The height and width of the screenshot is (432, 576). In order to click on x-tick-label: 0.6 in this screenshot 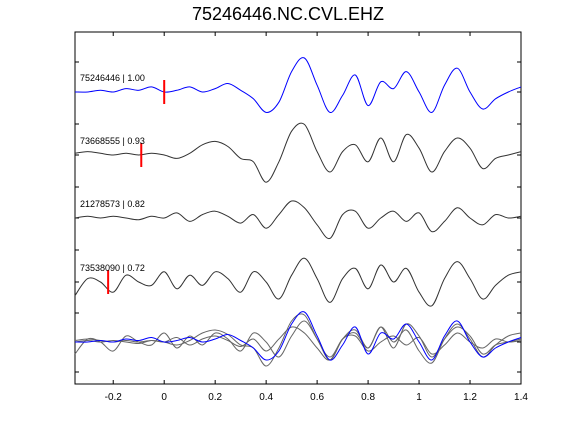, I will do `click(317, 397)`.